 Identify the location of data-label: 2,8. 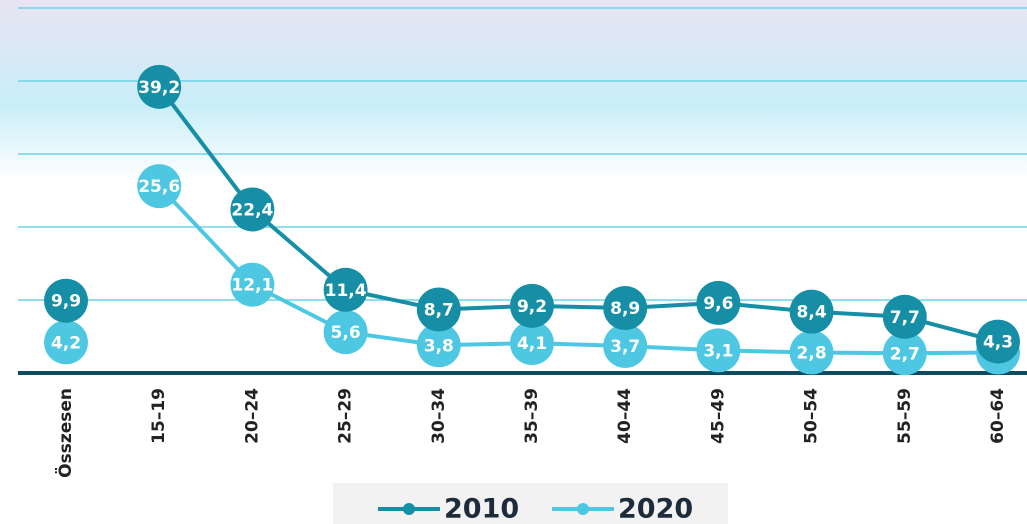
(812, 354).